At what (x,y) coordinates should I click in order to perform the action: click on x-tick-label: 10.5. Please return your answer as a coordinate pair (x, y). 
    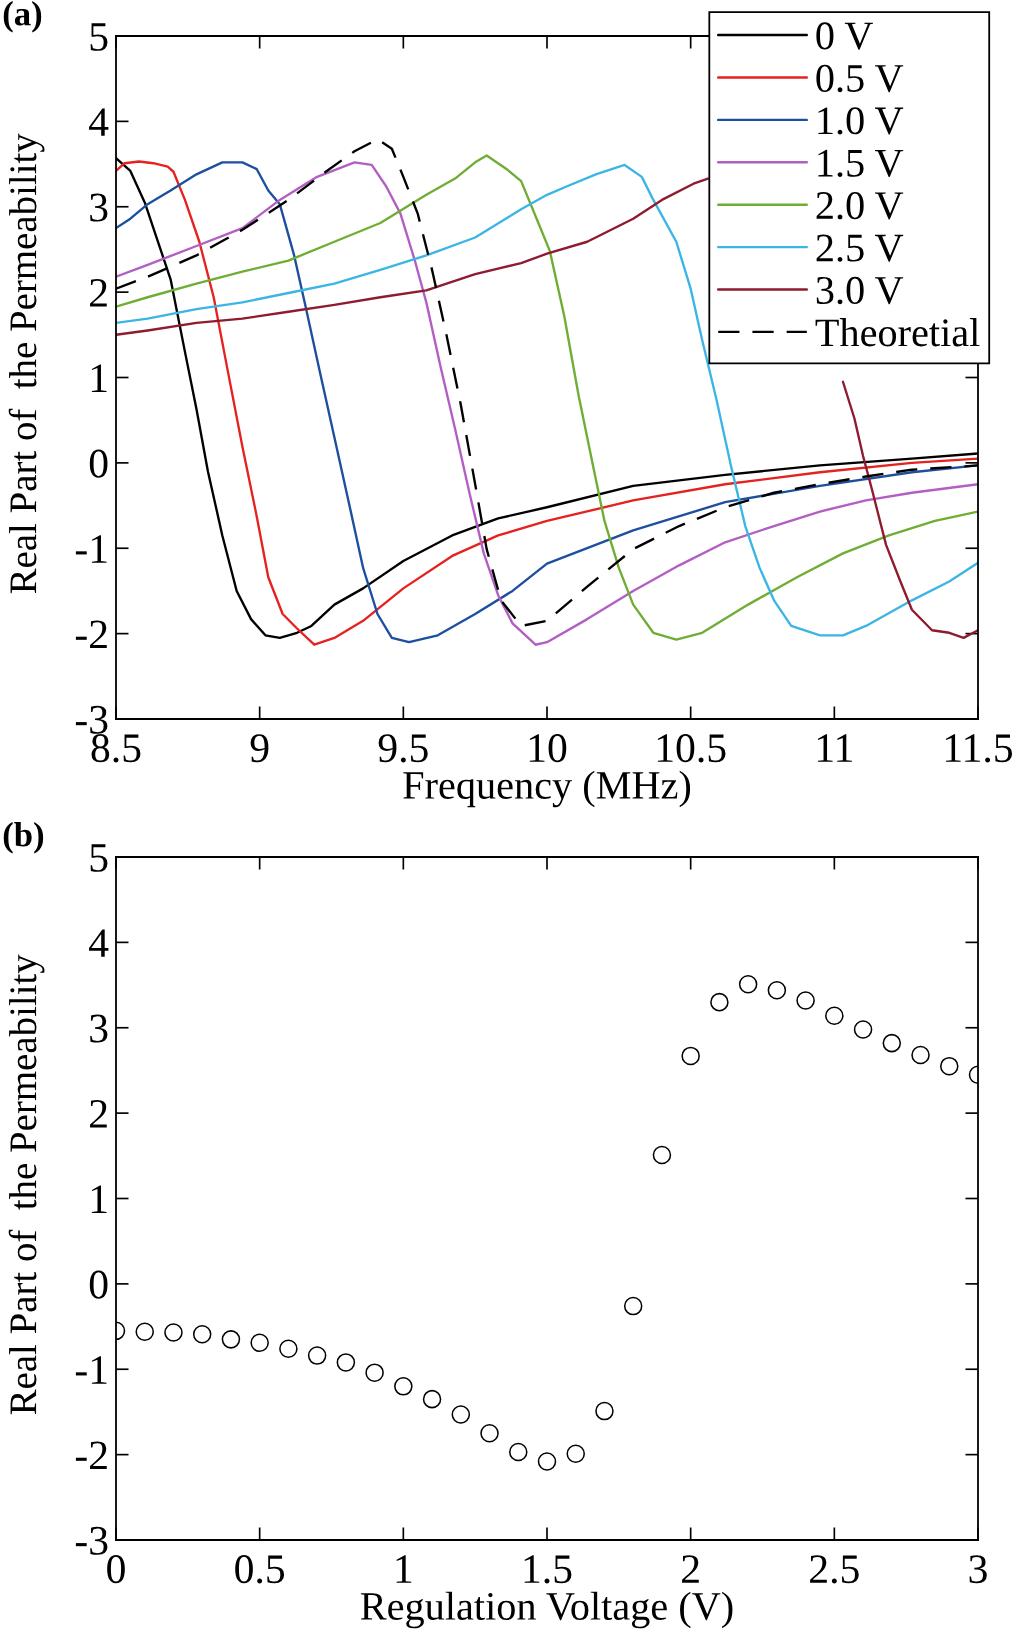
    Looking at the image, I should click on (691, 748).